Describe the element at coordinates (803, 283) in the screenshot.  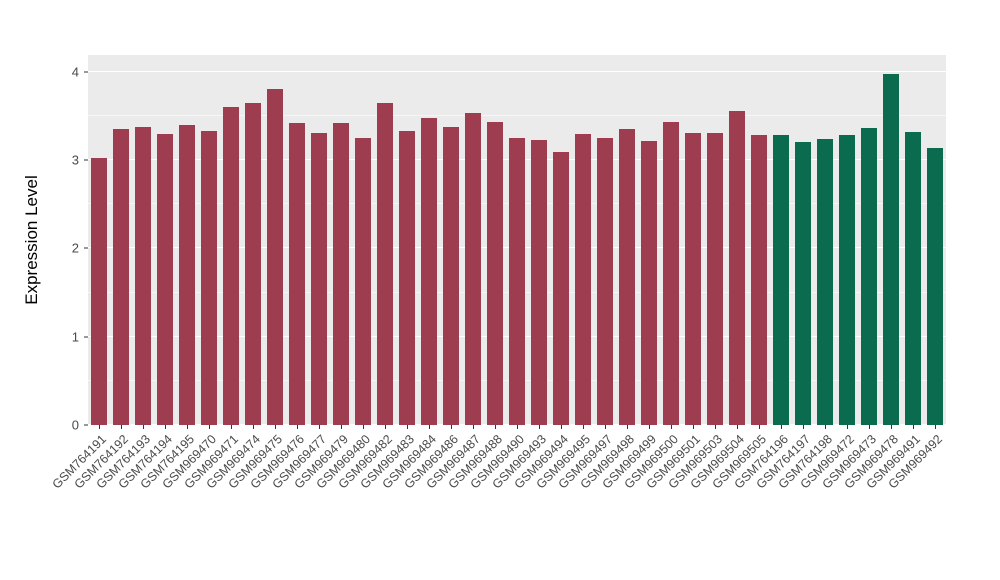
I see `bar-GSM764197` at that location.